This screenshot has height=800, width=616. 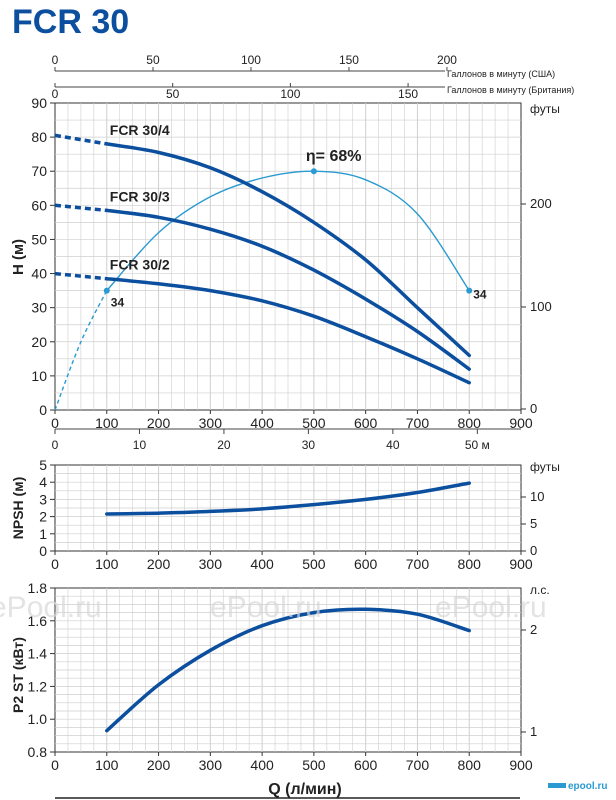 I want to click on ukgpm-tick-label: 0, so click(x=55, y=94).